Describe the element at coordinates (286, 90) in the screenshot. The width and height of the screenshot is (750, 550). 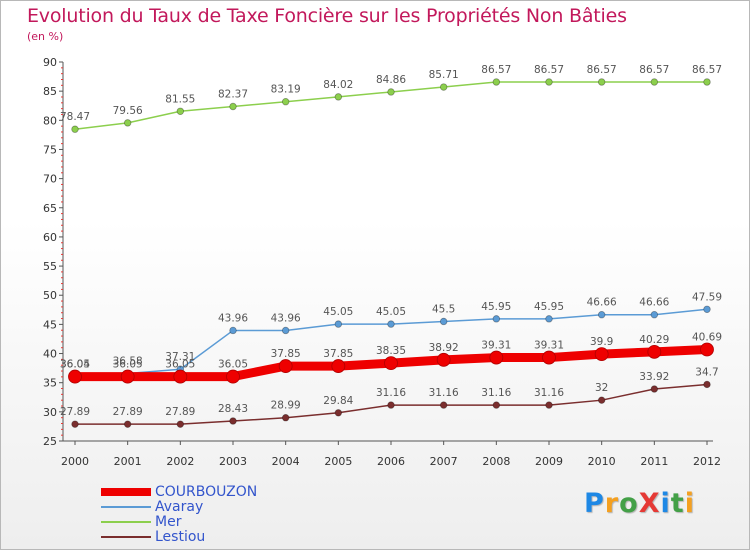
I see `data-label-mer: 83.19` at that location.